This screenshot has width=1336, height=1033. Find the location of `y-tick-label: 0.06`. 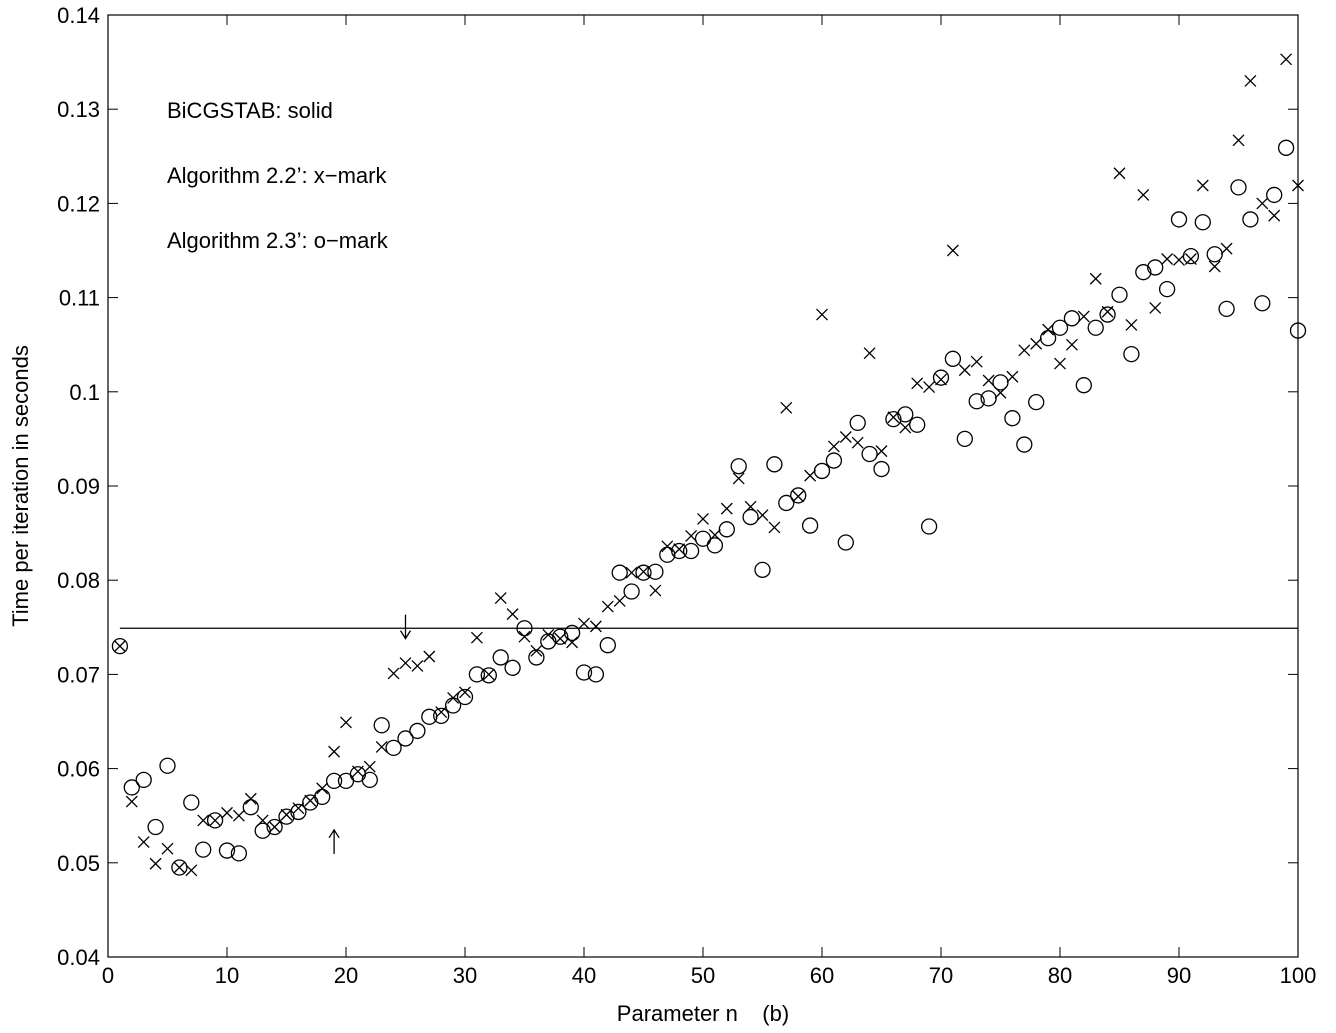

y-tick-label: 0.06 is located at coordinates (78, 769).